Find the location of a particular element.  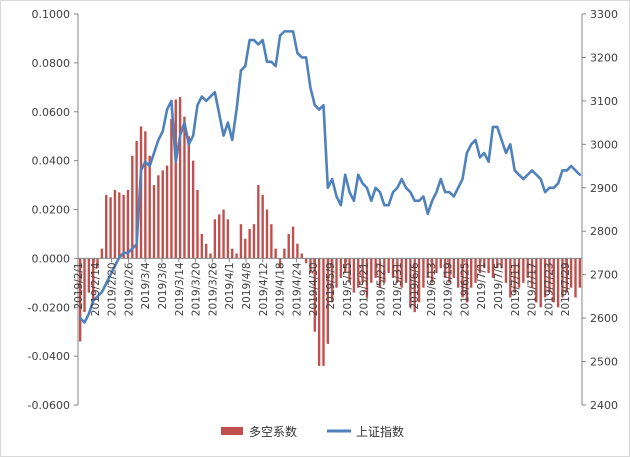

y-right-tick-label: 3200 is located at coordinates (604, 57).